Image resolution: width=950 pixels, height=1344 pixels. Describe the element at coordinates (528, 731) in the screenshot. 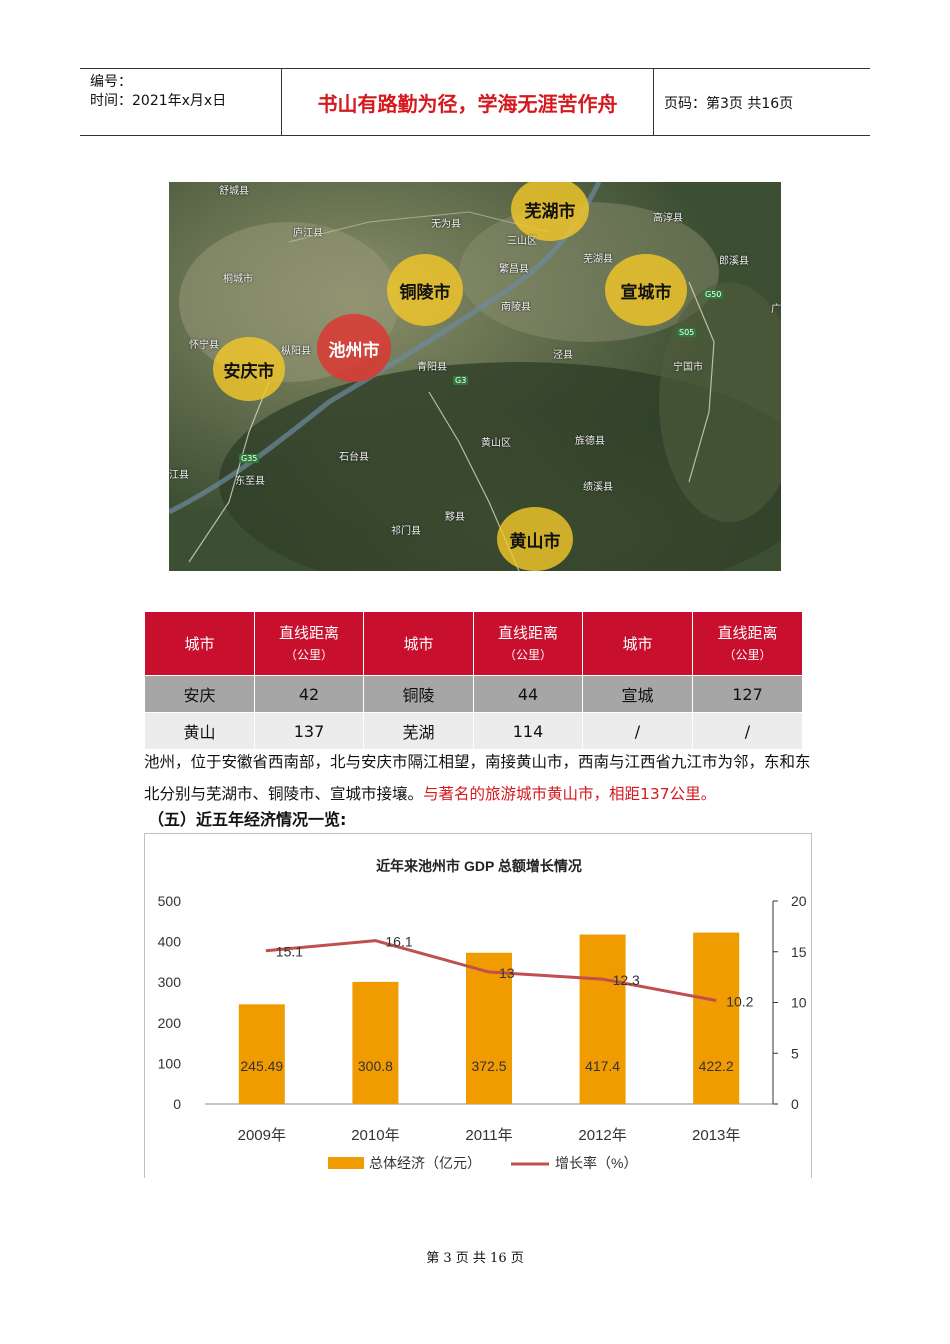

I see `table-cell: 114` at that location.